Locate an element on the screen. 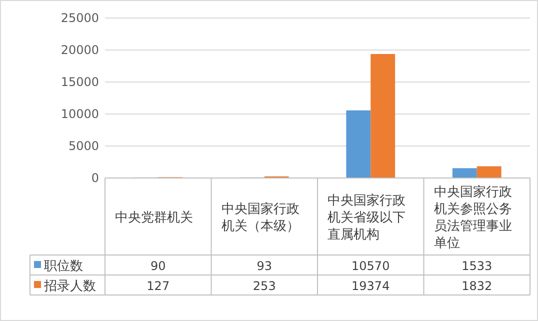  data-label: 1533 is located at coordinates (477, 266).